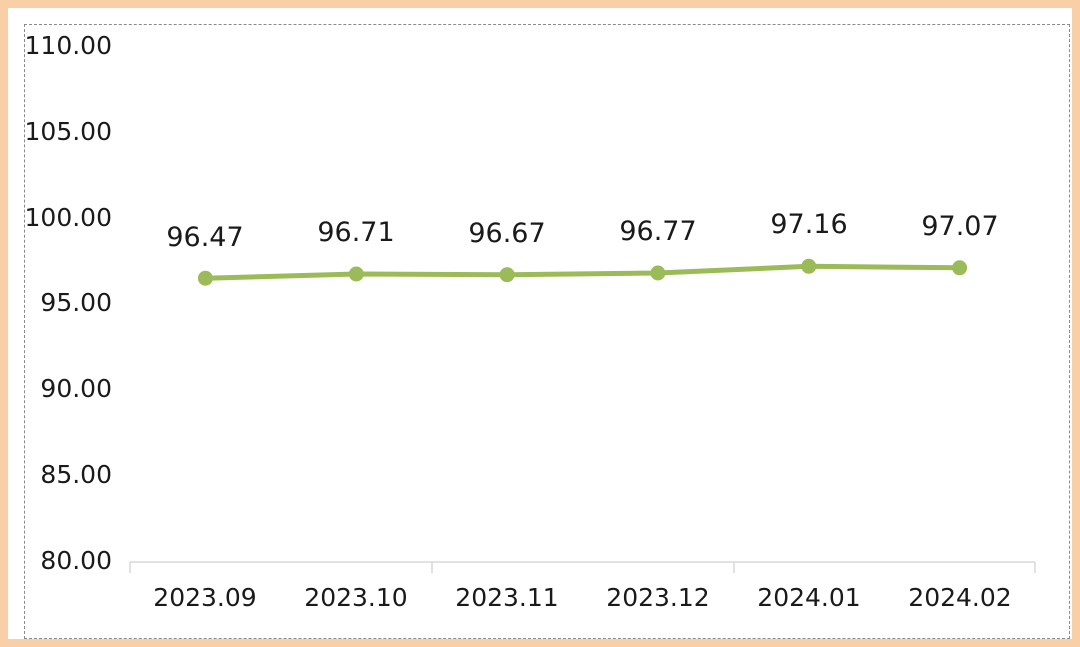 The width and height of the screenshot is (1080, 647). Describe the element at coordinates (506, 233) in the screenshot. I see `data-label: 96.67` at that location.